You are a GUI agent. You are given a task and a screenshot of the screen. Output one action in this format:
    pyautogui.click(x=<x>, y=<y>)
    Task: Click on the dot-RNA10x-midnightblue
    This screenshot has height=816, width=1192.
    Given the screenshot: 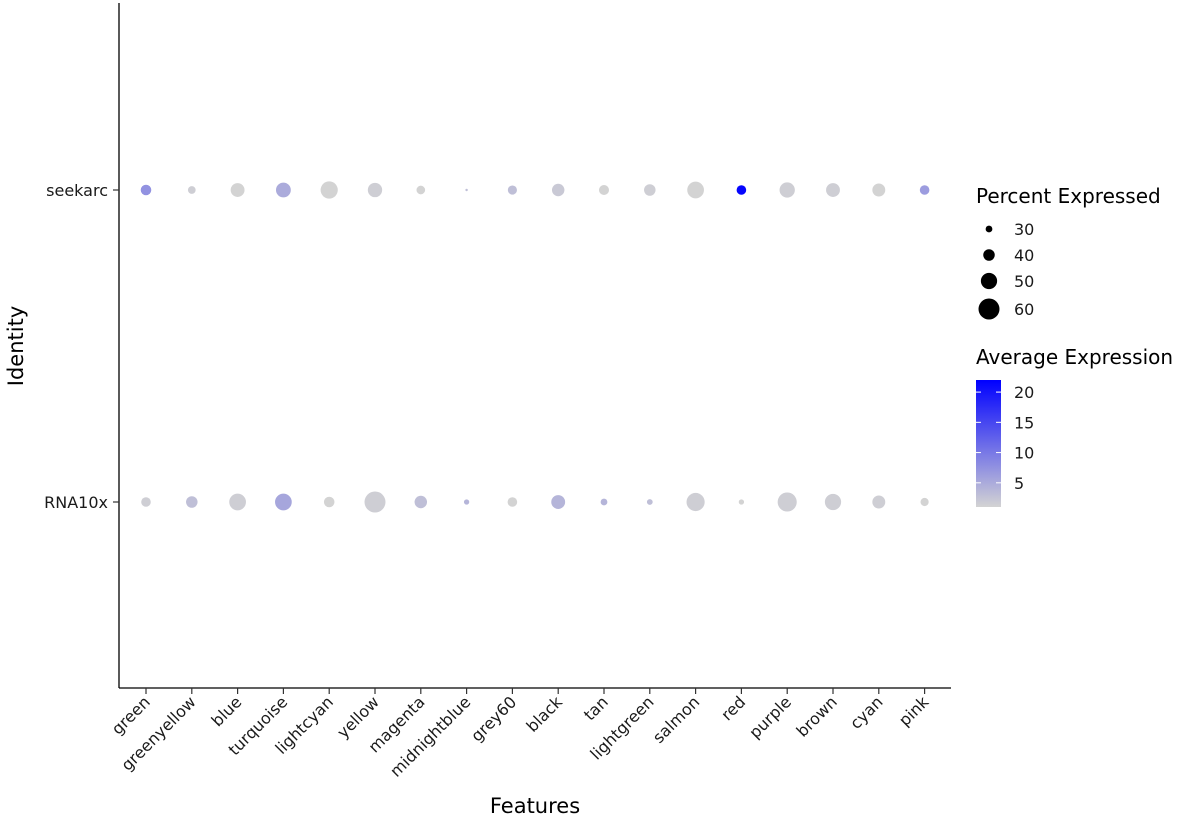 What is the action you would take?
    pyautogui.click(x=466, y=502)
    